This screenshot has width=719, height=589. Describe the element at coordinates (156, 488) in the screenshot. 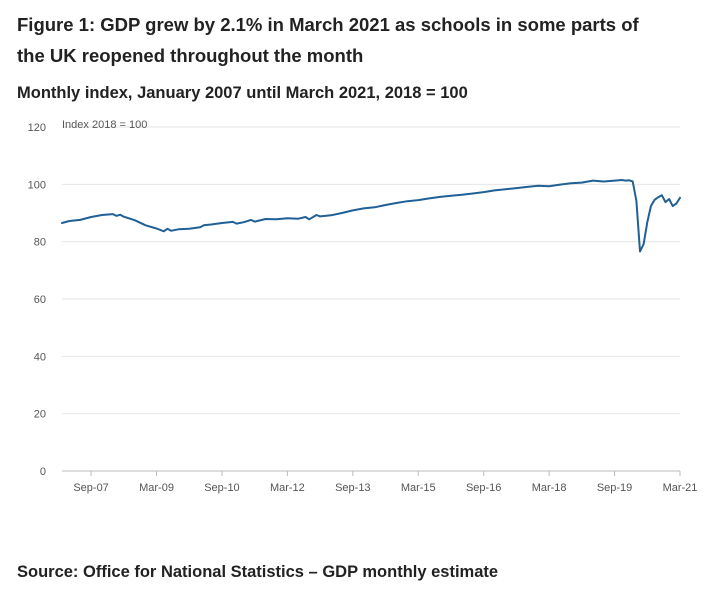

I see `x-tick-label-Mar-09: Mar-09` at that location.